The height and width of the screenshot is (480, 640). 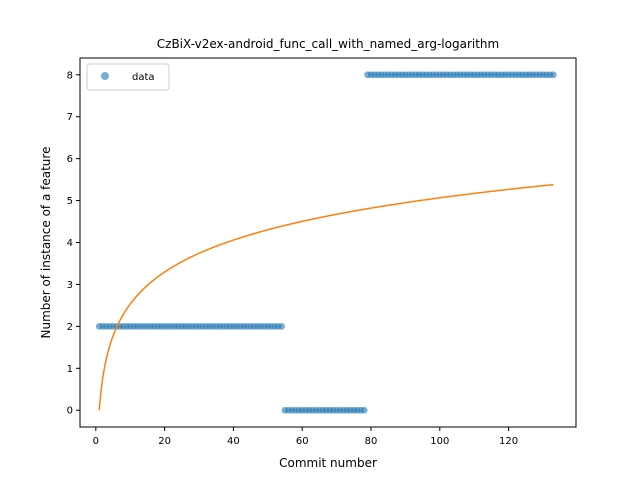 What do you see at coordinates (70, 285) in the screenshot?
I see `y-tick-label: 3` at bounding box center [70, 285].